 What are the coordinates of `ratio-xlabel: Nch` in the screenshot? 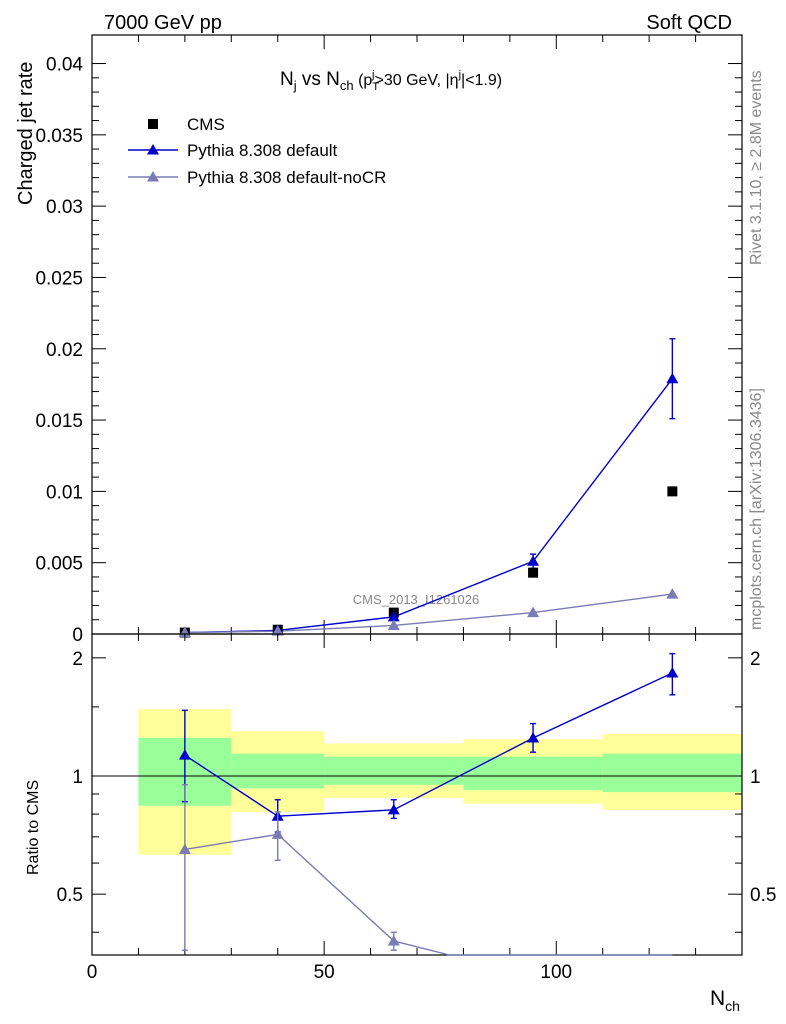 It's located at (725, 1000).